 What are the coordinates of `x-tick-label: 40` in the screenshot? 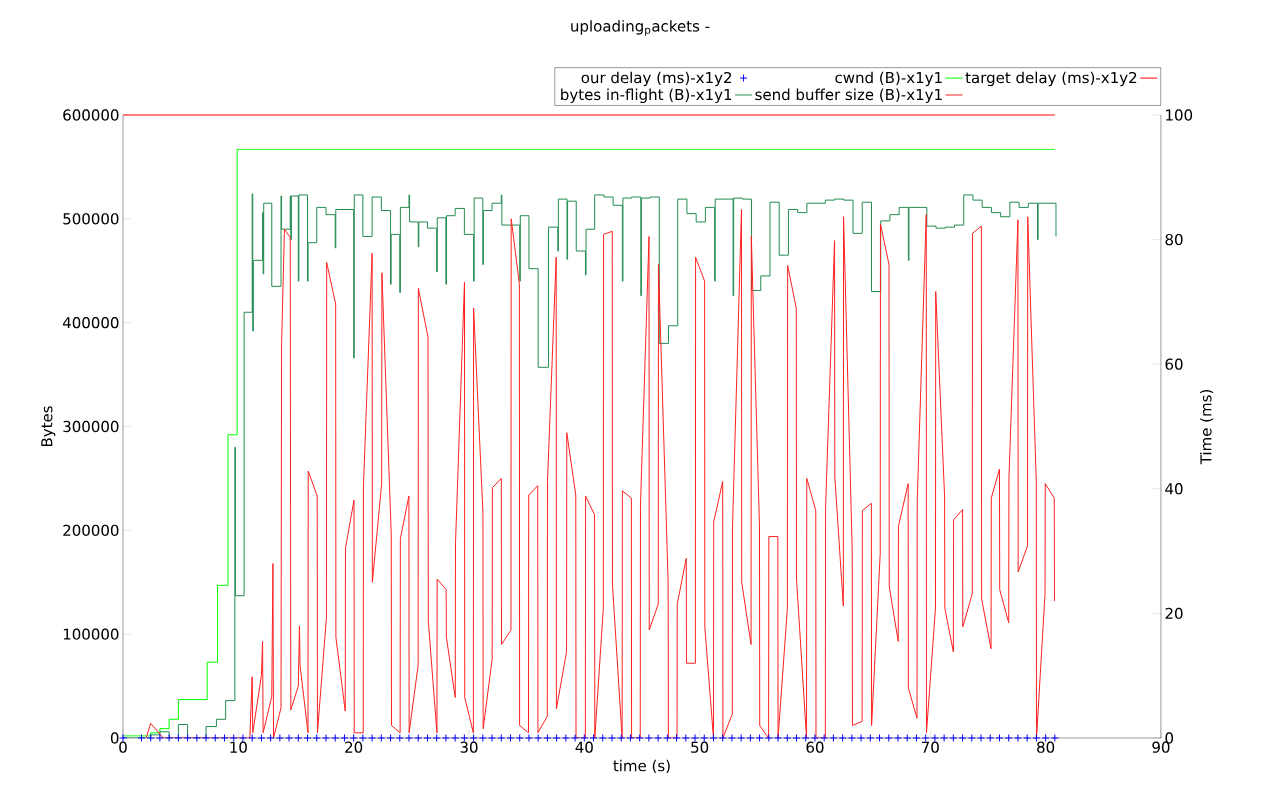 It's located at (584, 747).